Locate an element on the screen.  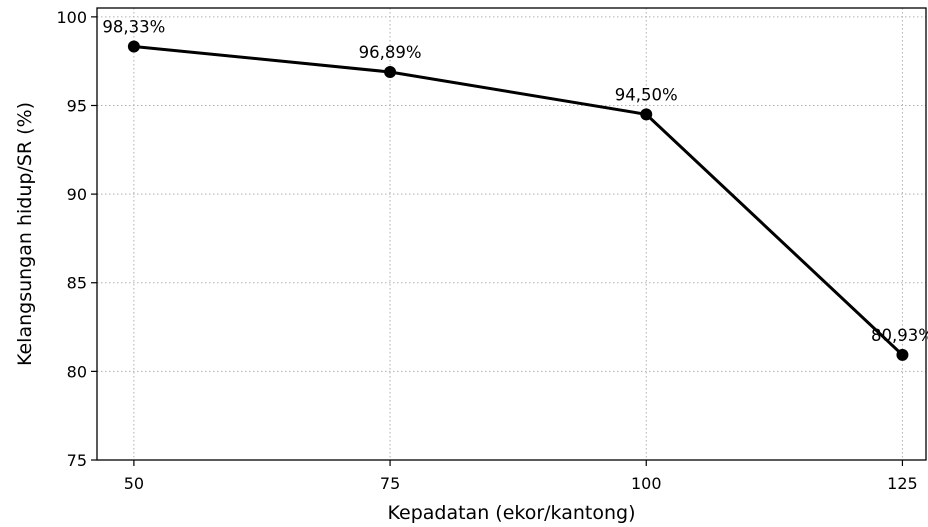
x-tick-label-2: 100 is located at coordinates (646, 483).